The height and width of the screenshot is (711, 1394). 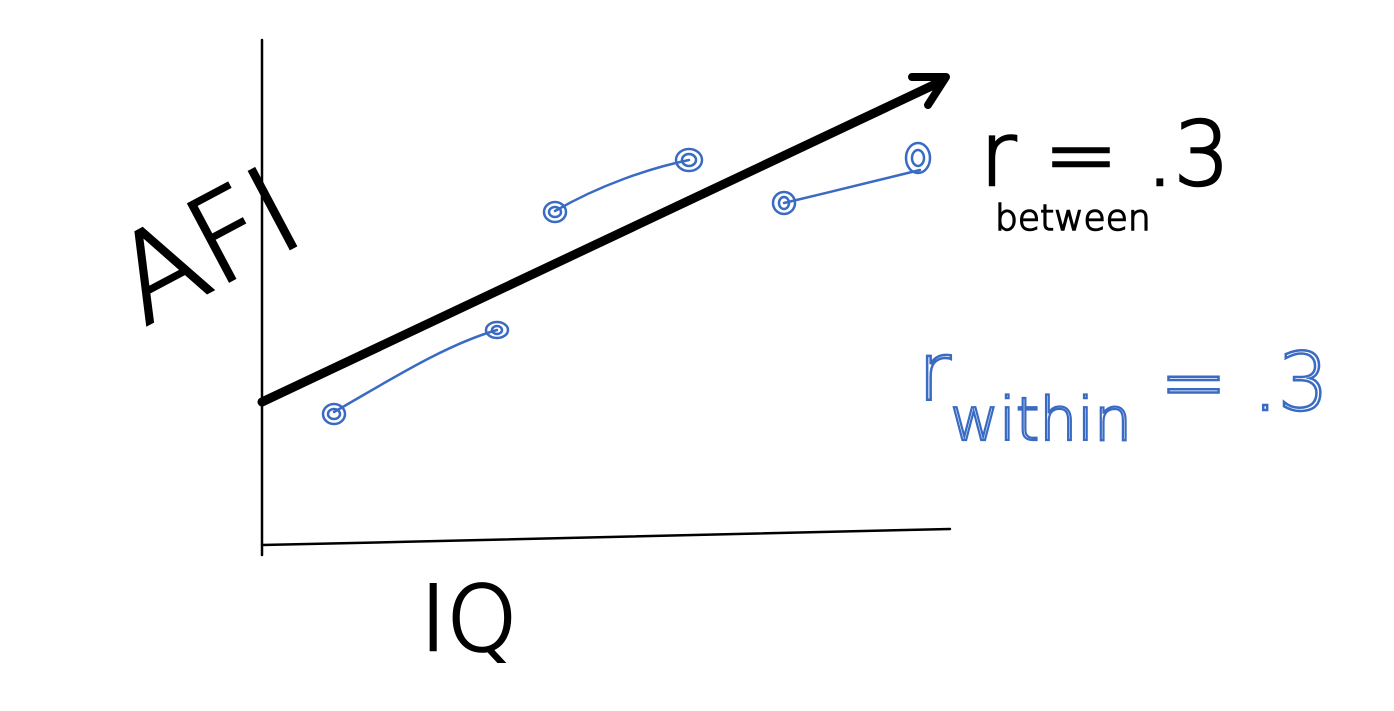 I want to click on arrowhead, so click(x=929, y=91).